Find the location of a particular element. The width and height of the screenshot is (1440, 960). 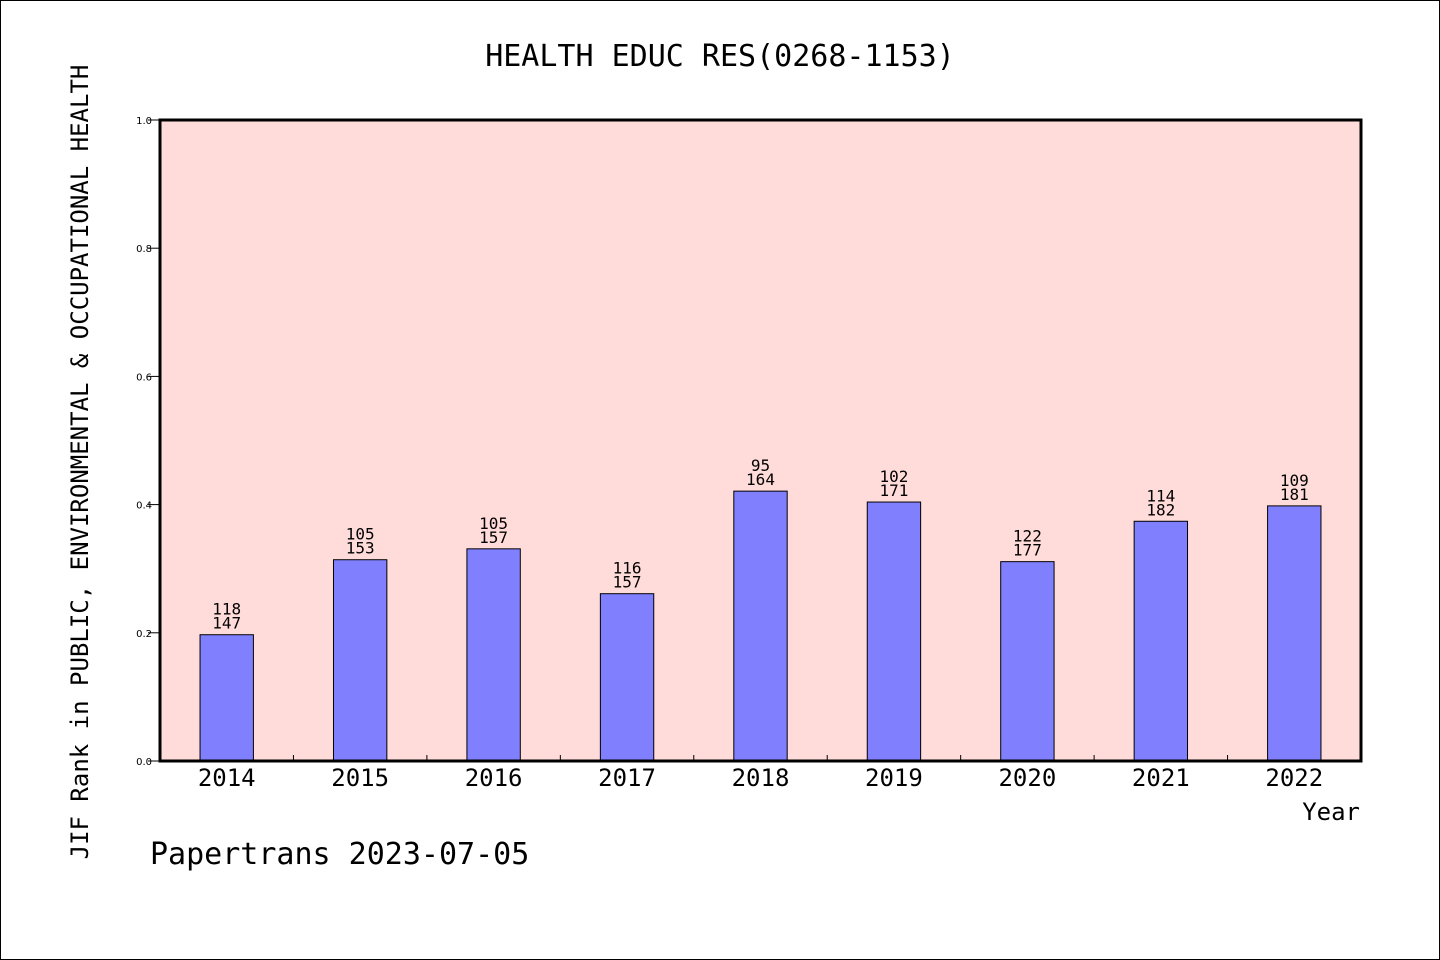

bar-2017 is located at coordinates (627, 677).